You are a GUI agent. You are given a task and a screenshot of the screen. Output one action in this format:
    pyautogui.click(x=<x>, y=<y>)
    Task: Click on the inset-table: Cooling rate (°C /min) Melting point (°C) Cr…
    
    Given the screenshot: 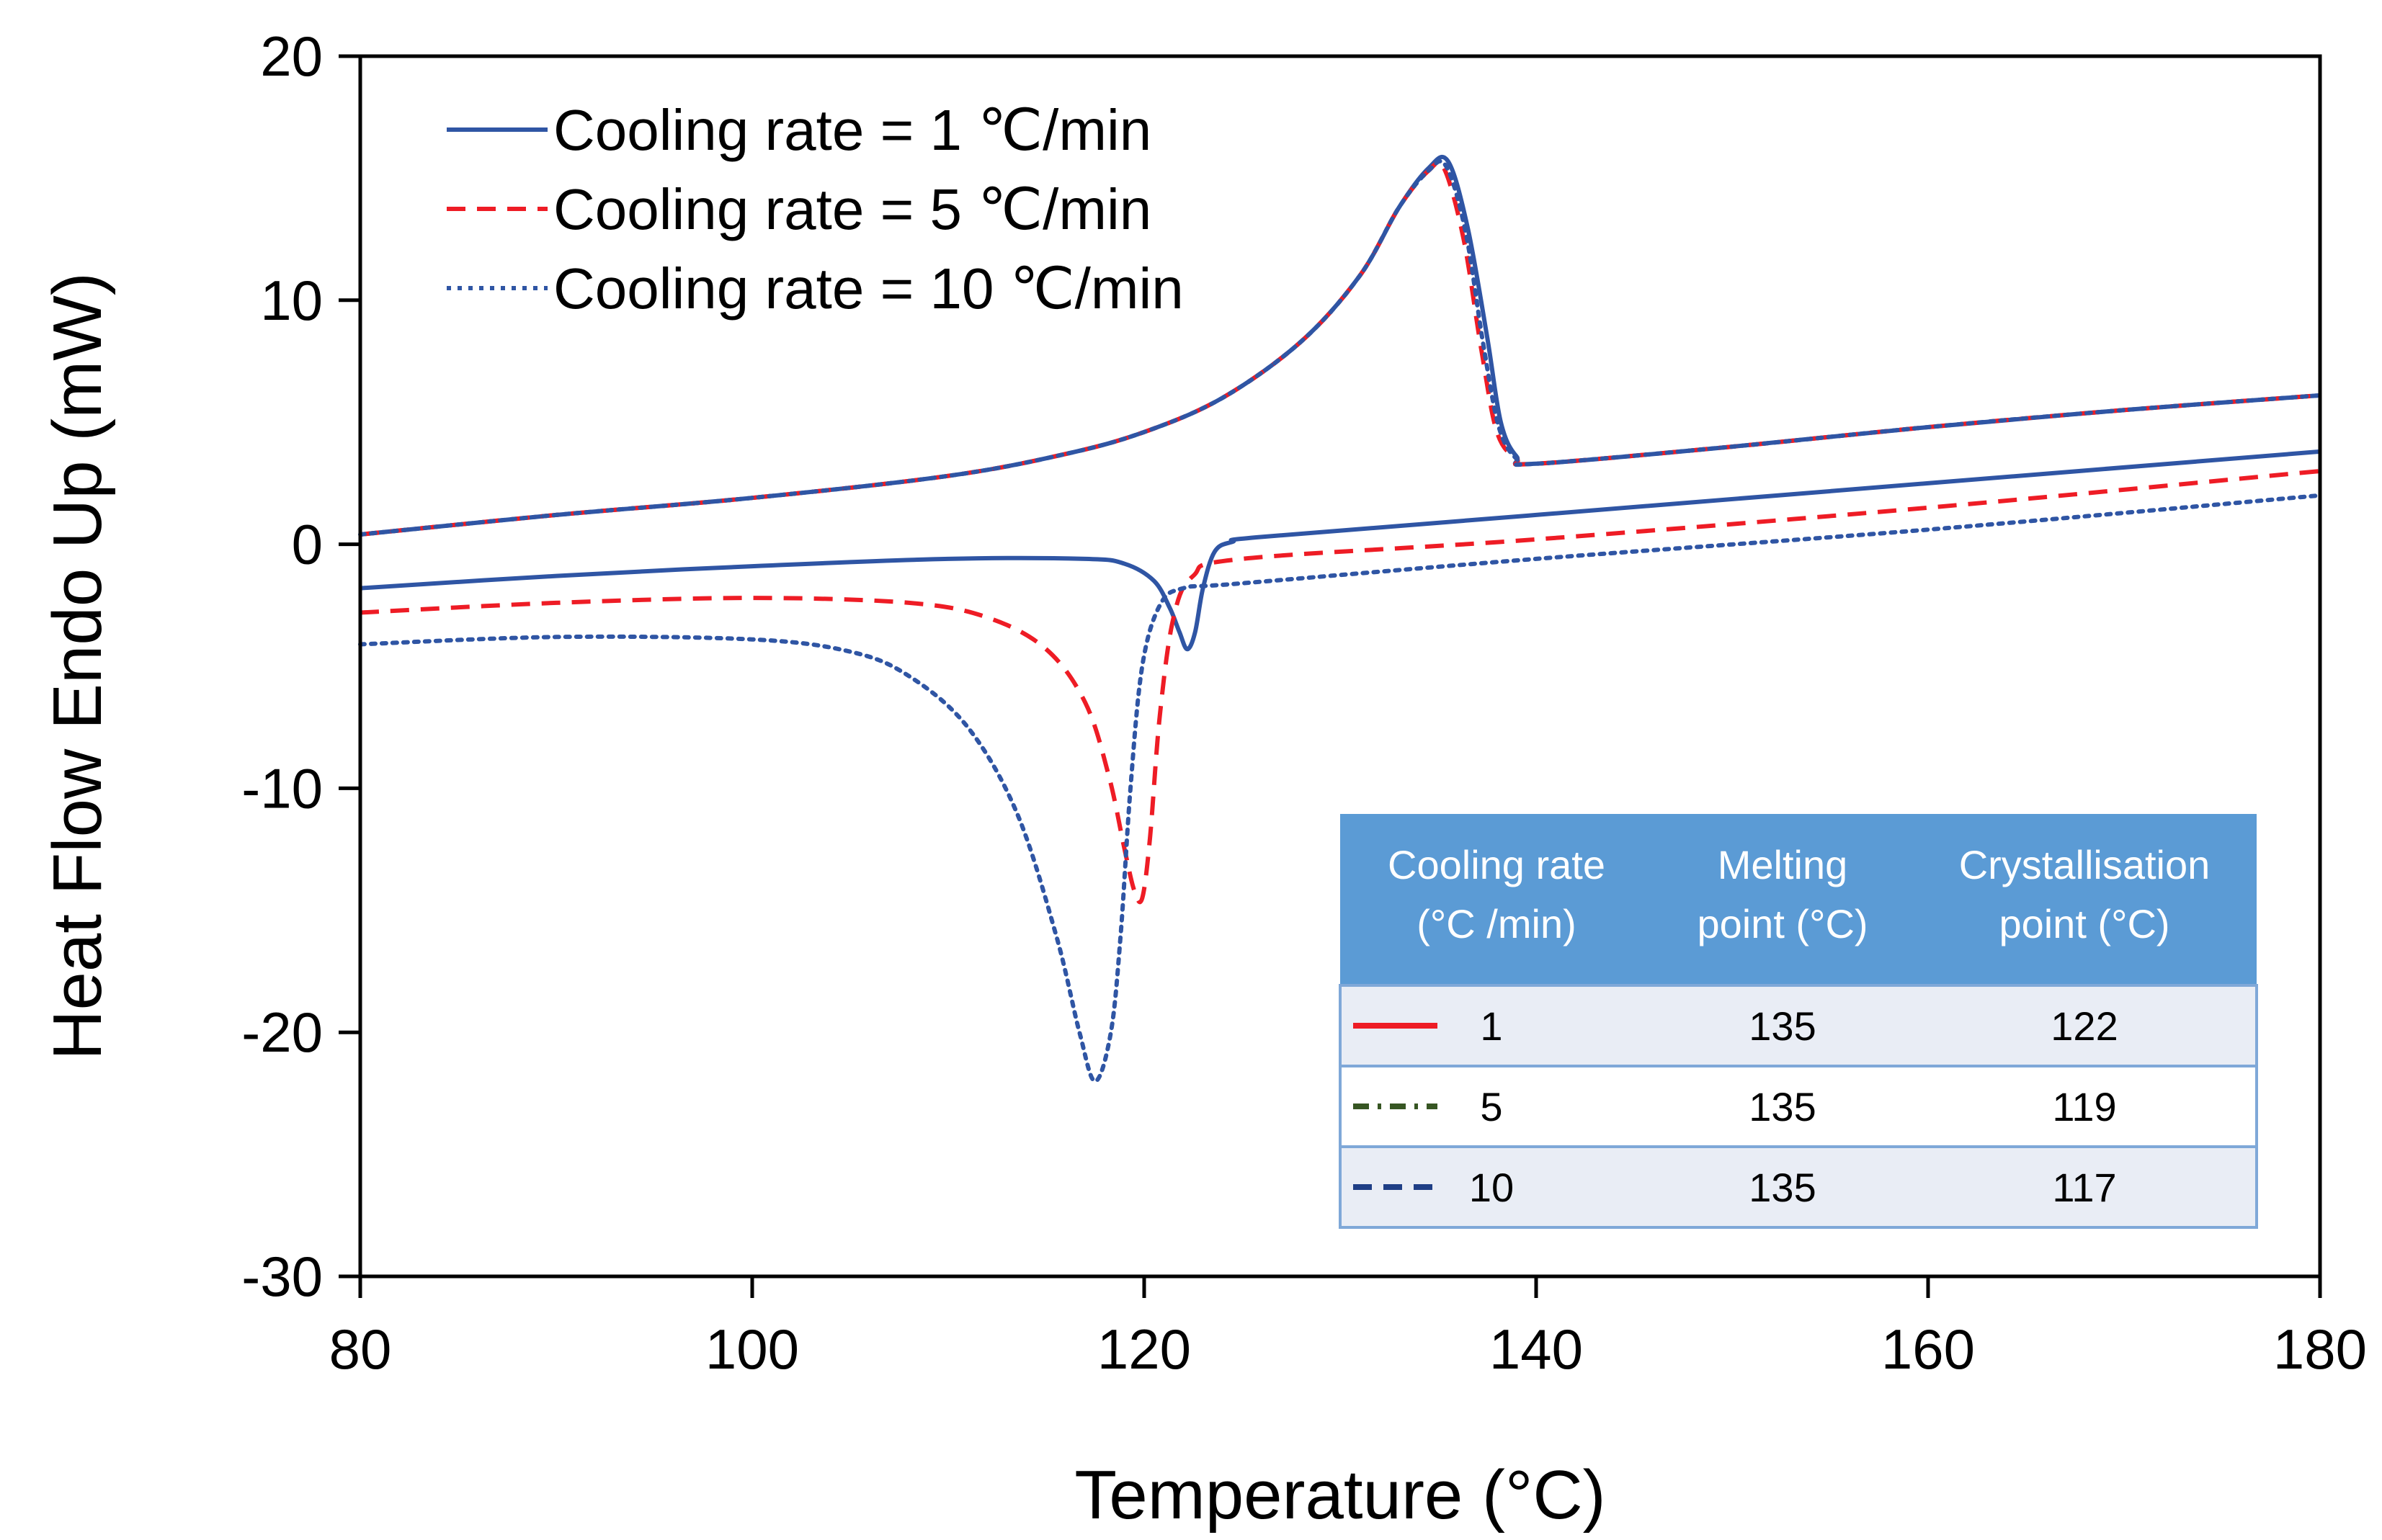 What is the action you would take?
    pyautogui.click(x=1798, y=1022)
    